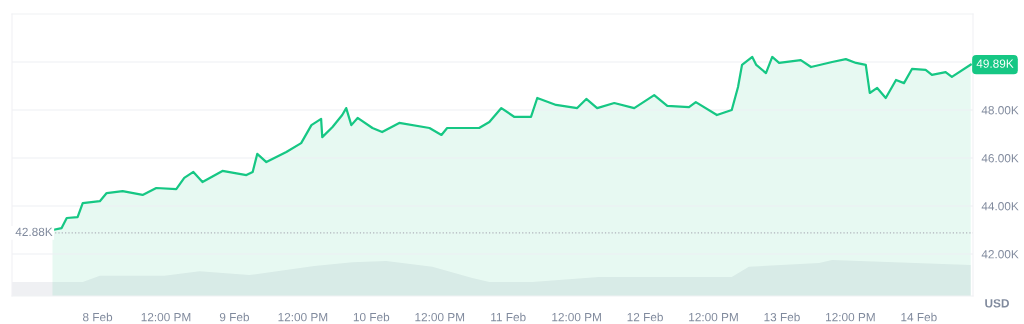 The image size is (1024, 324). What do you see at coordinates (234, 317) in the screenshot?
I see `x-tick-label: 9 Feb` at bounding box center [234, 317].